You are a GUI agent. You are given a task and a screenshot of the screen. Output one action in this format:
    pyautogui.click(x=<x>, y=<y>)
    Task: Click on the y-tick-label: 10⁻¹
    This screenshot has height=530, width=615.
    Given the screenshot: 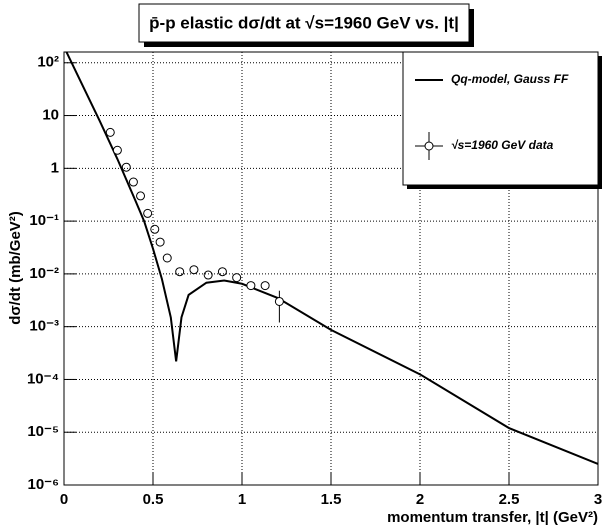 What is the action you would take?
    pyautogui.click(x=44, y=220)
    